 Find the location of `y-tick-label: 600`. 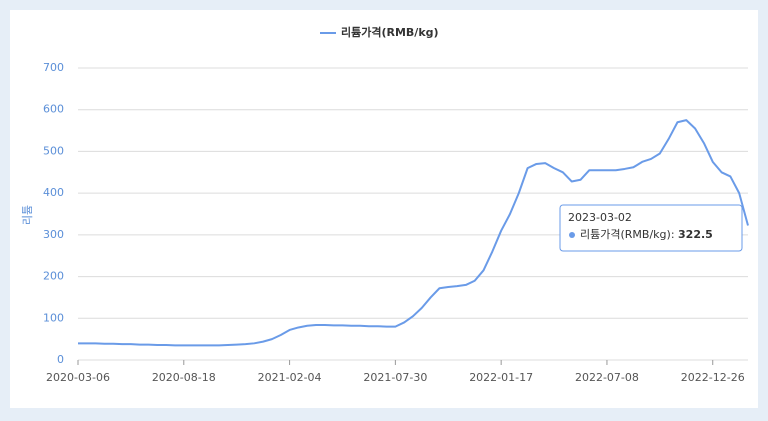

y-tick-label: 600 is located at coordinates (53, 109).